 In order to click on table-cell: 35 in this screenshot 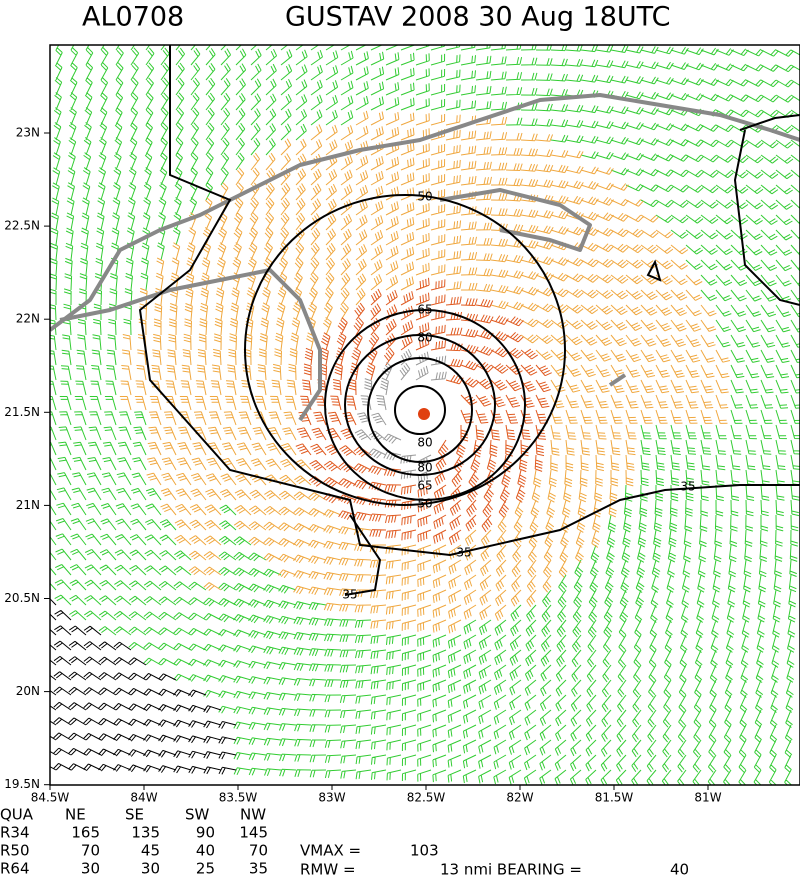, I will do `click(258, 869)`.